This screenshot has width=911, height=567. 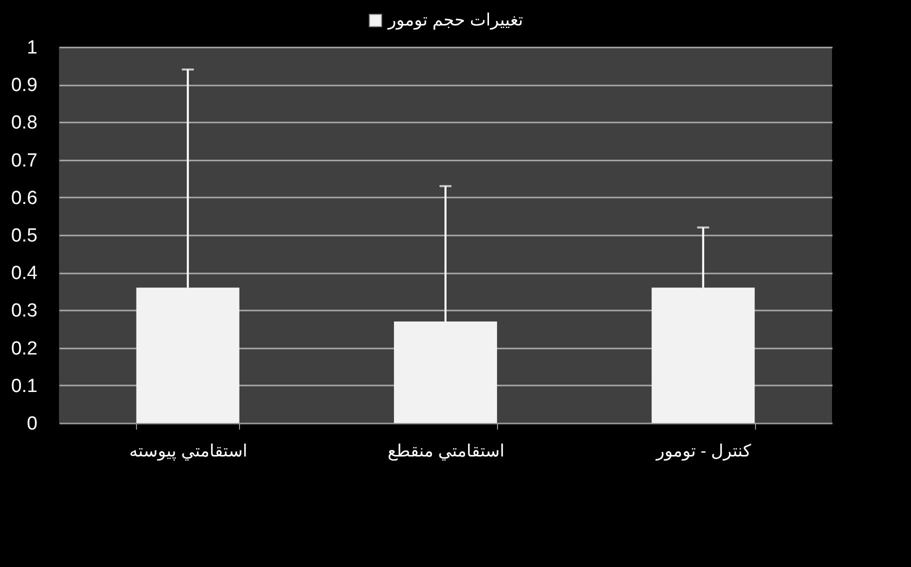 I want to click on x-tick-label: استقامتي پيوسته, so click(x=188, y=452).